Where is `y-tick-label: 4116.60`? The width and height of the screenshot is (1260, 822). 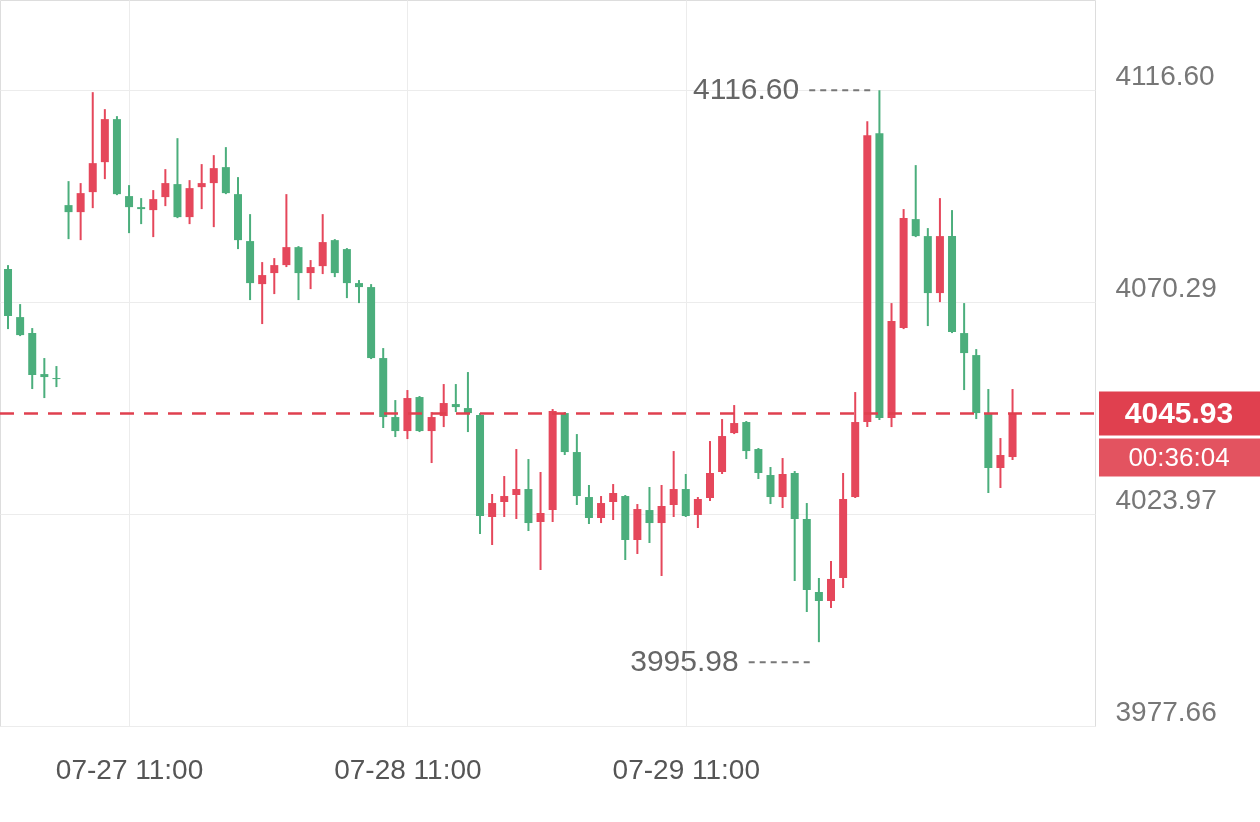 y-tick-label: 4116.60 is located at coordinates (1165, 75).